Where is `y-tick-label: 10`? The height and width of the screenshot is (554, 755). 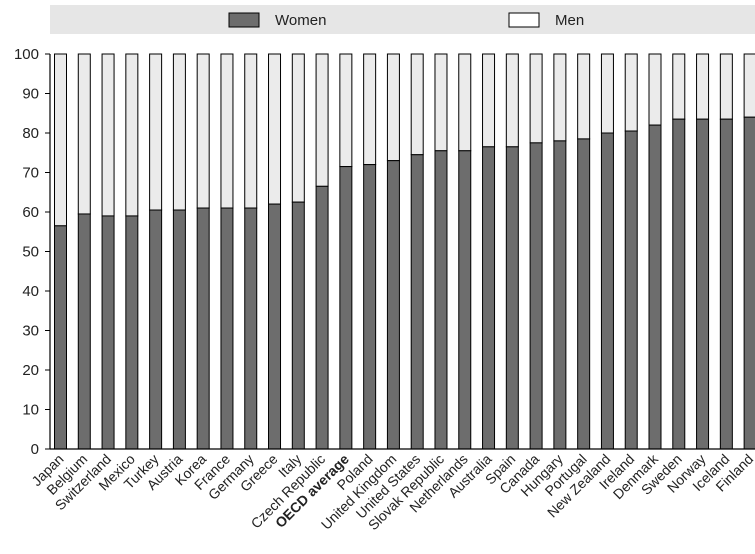
y-tick-label: 10 is located at coordinates (30, 410).